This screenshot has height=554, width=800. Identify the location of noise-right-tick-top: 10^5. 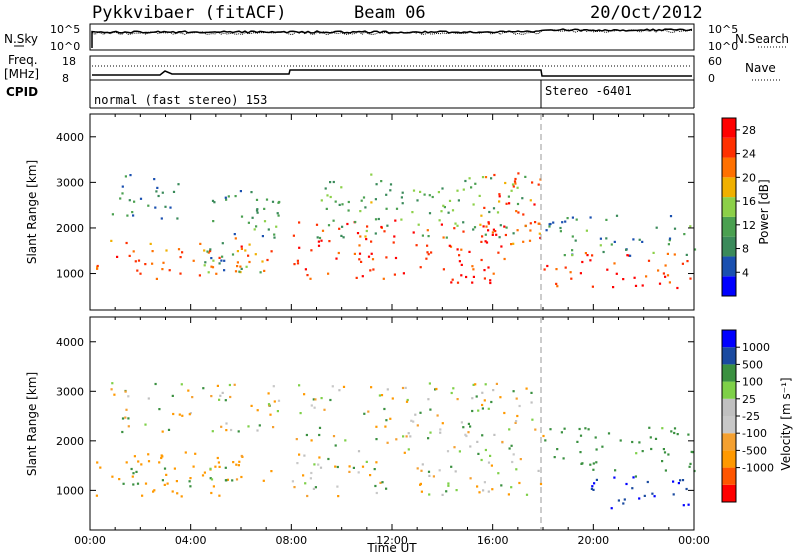
(723, 29).